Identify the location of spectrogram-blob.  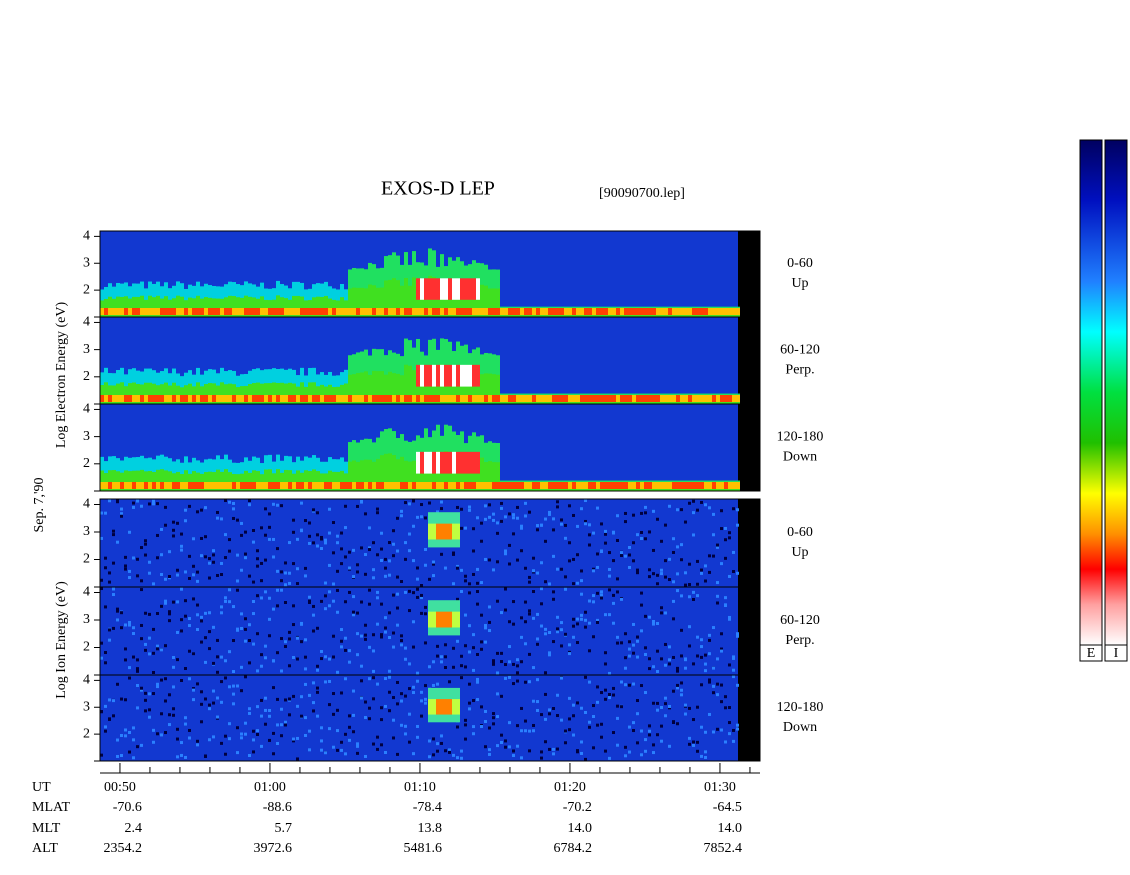
(438, 707).